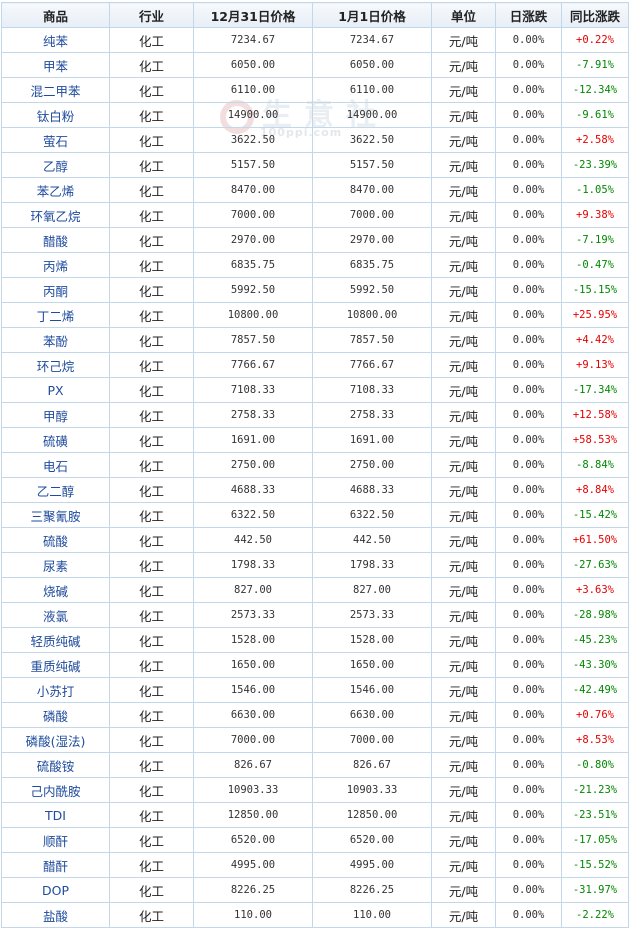 Image resolution: width=629 pixels, height=929 pixels. Describe the element at coordinates (55, 265) in the screenshot. I see `product-name-link: 丙烯` at that location.